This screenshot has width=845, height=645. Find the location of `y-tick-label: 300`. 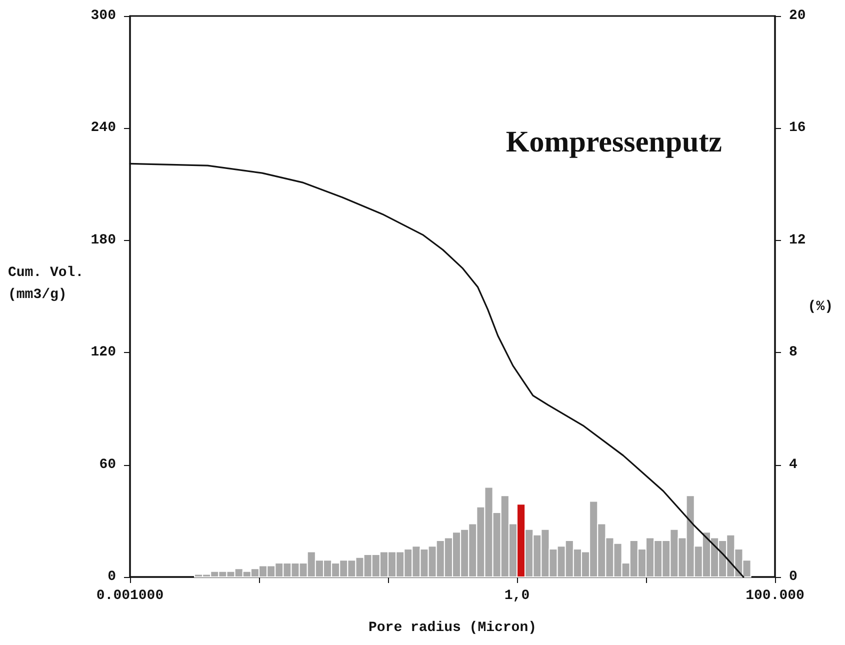

y-tick-label: 300 is located at coordinates (103, 16).